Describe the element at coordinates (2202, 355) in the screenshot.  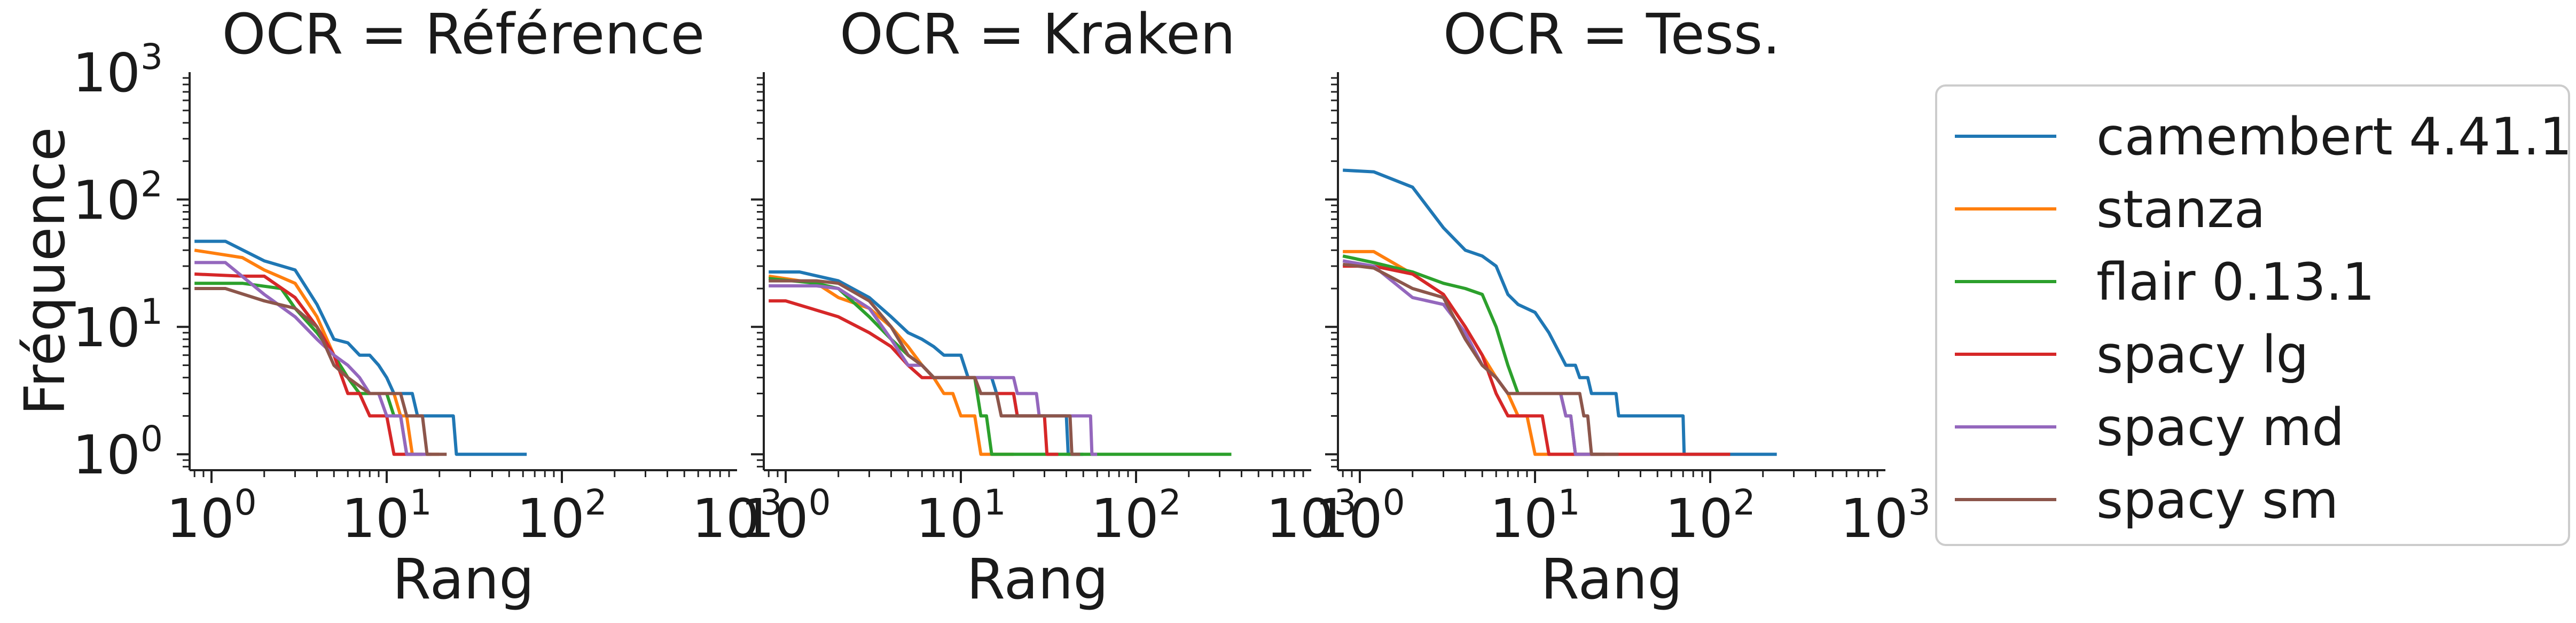
I see `legend-label: spacy lg` at that location.